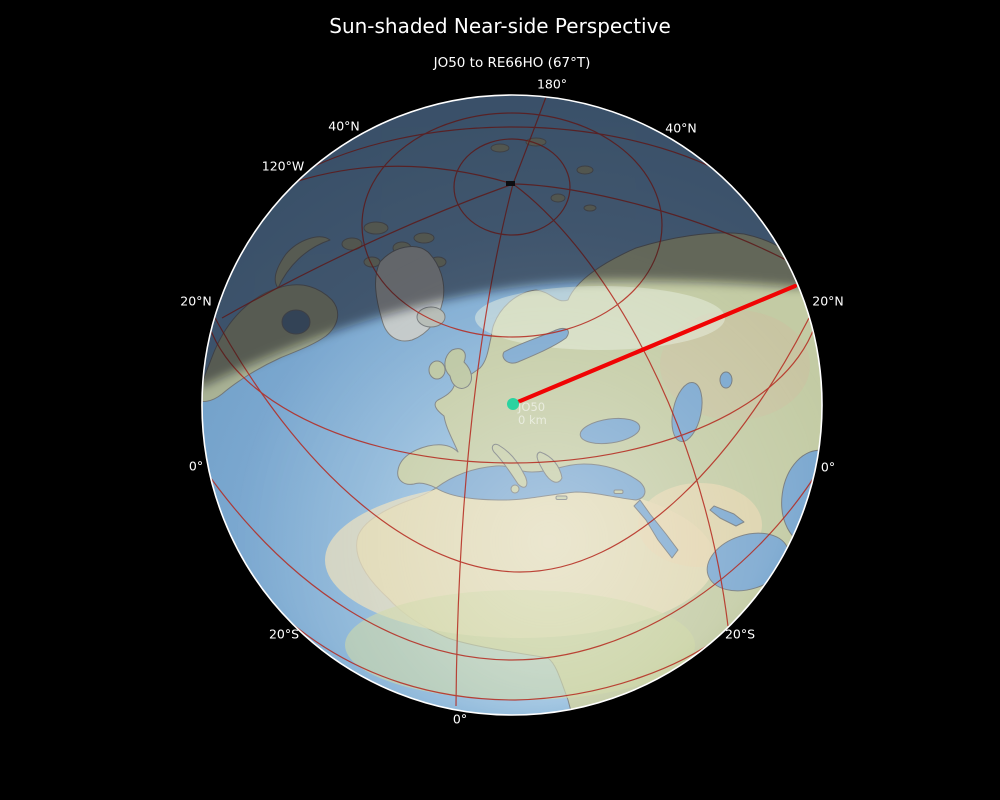 The height and width of the screenshot is (800, 1000). Describe the element at coordinates (512, 63) in the screenshot. I see `figure-subtitle: JO50 to RE66HO (67°T)` at that location.